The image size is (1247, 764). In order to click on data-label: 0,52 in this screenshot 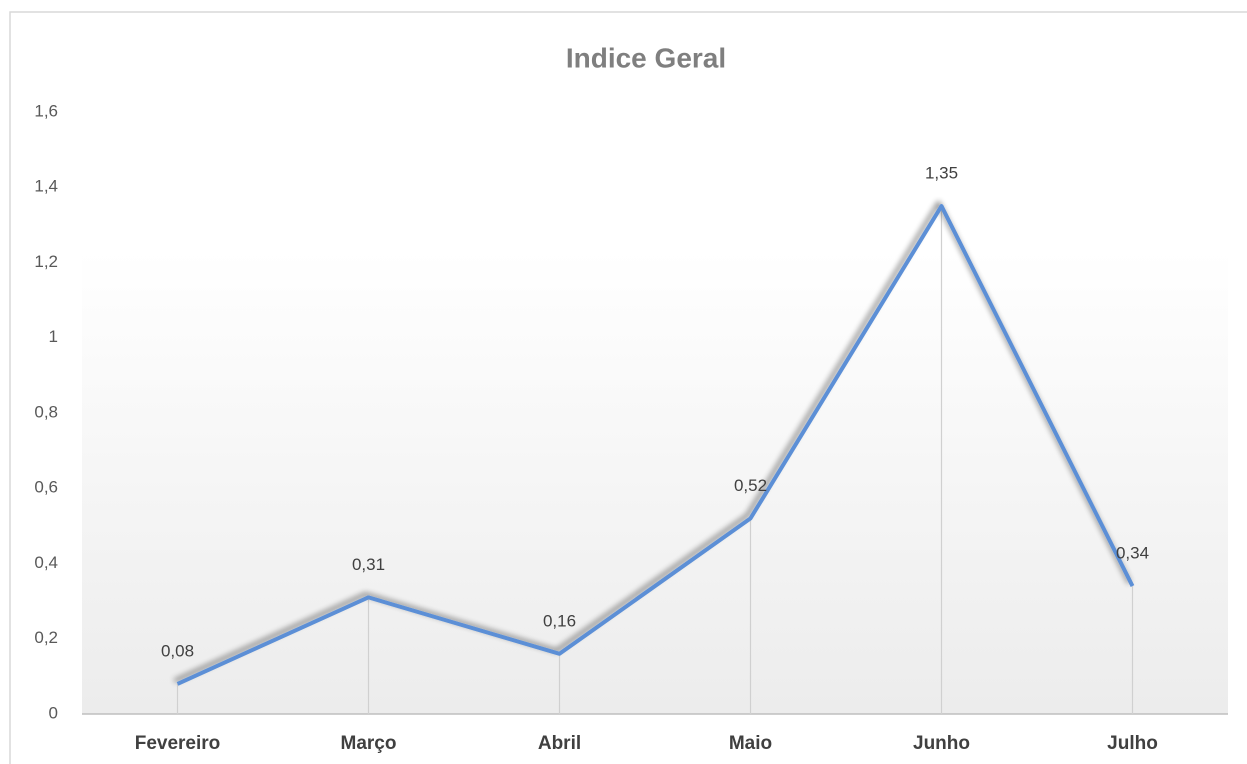, I will do `click(750, 485)`.